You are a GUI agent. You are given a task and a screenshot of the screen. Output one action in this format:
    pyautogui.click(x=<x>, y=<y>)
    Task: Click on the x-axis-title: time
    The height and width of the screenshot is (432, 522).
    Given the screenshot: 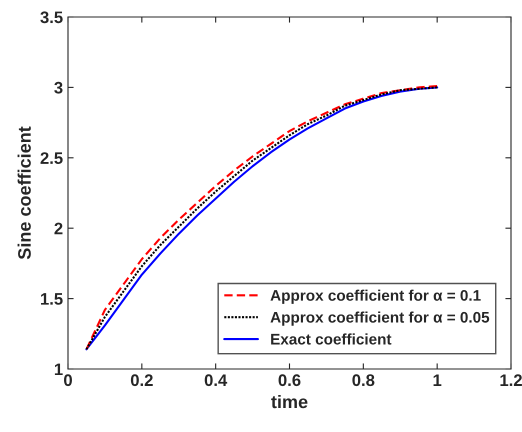 What is the action you would take?
    pyautogui.click(x=289, y=401)
    